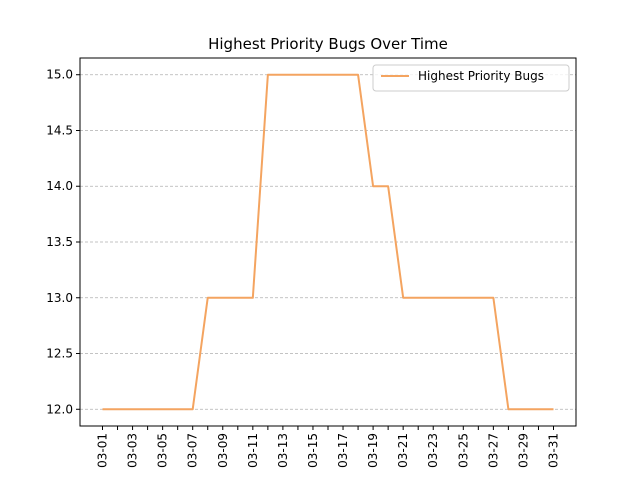  What do you see at coordinates (463, 450) in the screenshot?
I see `x-tick-label: 03-25` at bounding box center [463, 450].